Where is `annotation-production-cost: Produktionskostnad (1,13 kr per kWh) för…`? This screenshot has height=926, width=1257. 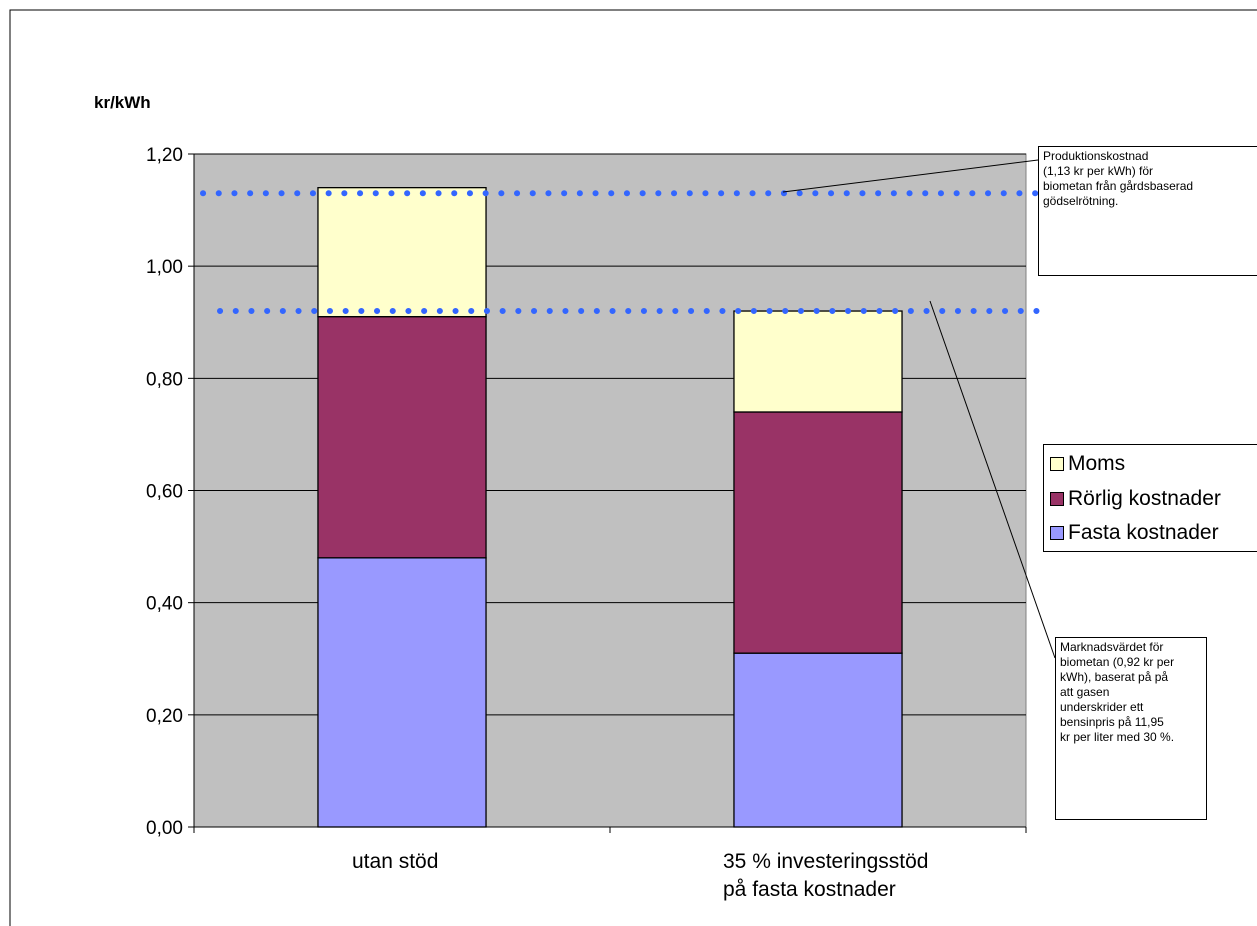
annotation-production-cost: Produktionskostnad (1,13 kr per kWh) för… is located at coordinates (1147, 211).